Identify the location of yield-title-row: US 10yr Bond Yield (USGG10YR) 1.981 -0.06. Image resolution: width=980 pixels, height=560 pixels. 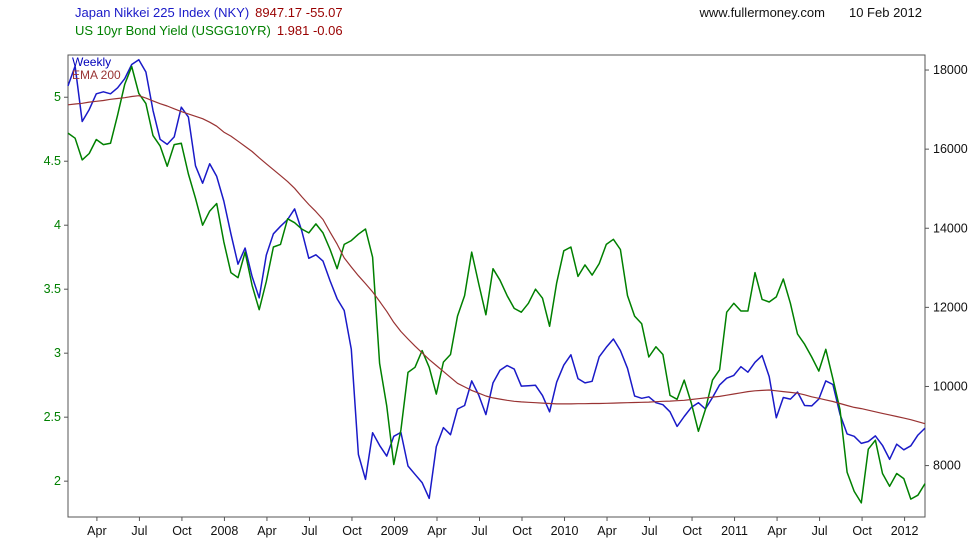
(209, 31).